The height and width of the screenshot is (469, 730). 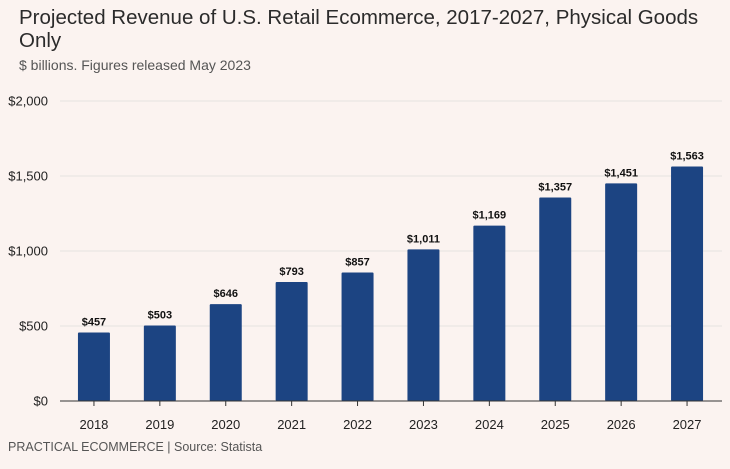 What do you see at coordinates (28, 251) in the screenshot?
I see `y-tick-label: $1,000` at bounding box center [28, 251].